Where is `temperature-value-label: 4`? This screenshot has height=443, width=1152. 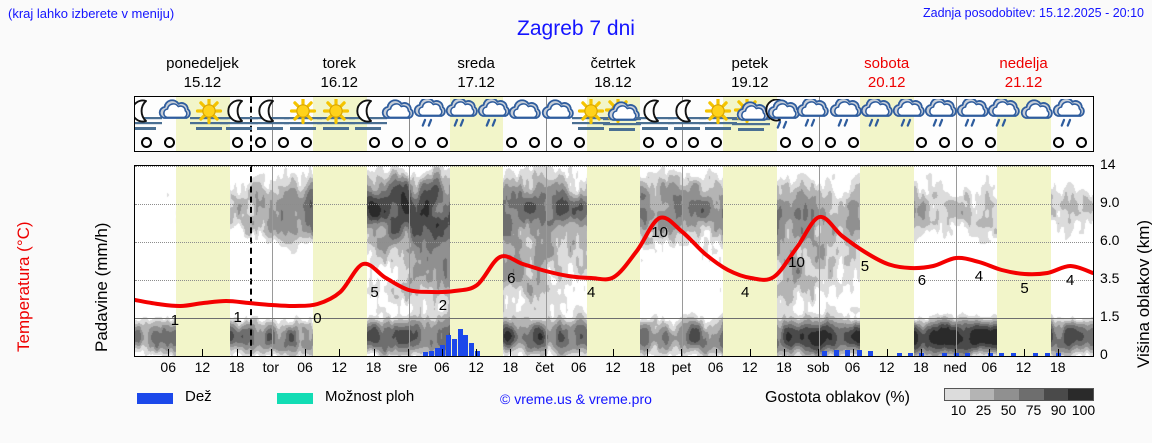 temperature-value-label: 4 is located at coordinates (1070, 280).